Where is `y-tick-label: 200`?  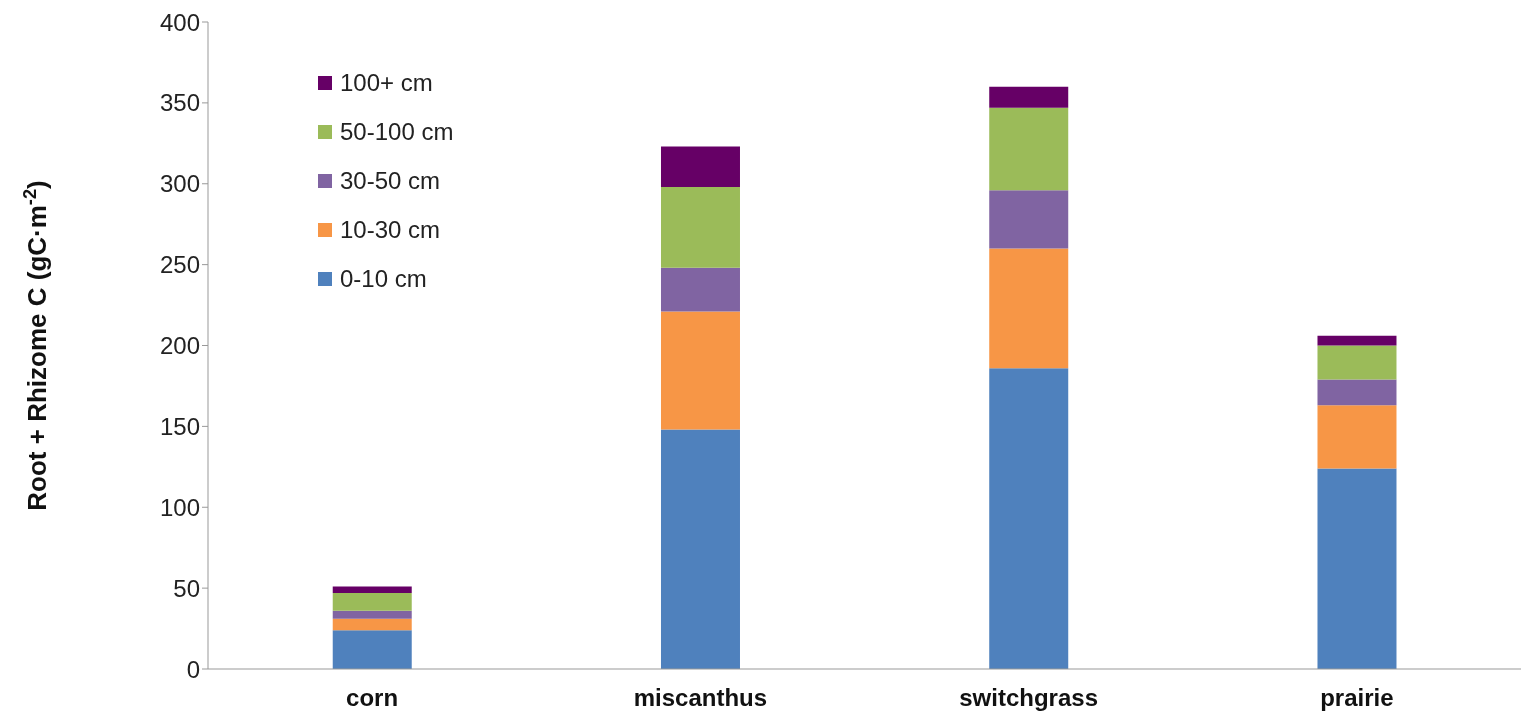
y-tick-label: 200 is located at coordinates (179, 346).